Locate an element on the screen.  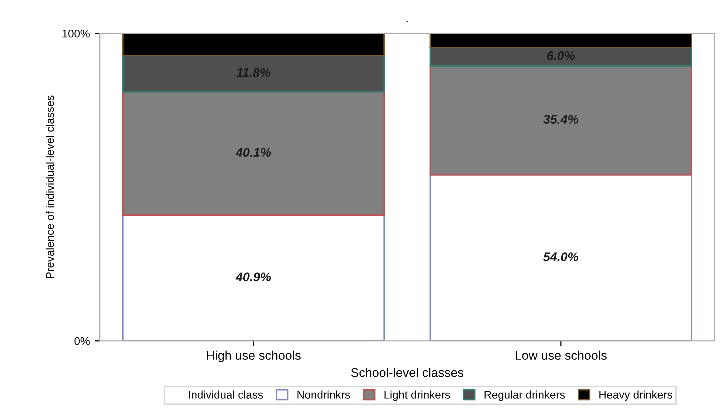
data-label: 40.9% is located at coordinates (254, 277).